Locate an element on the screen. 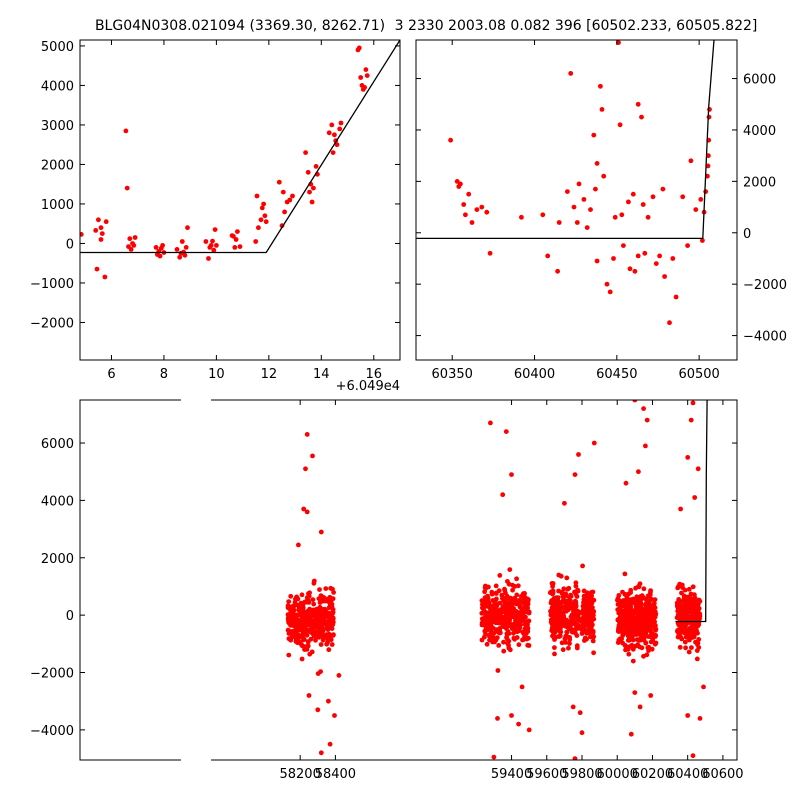 Image resolution: width=800 pixels, height=800 pixels. y-tick-label: 0 is located at coordinates (70, 244).